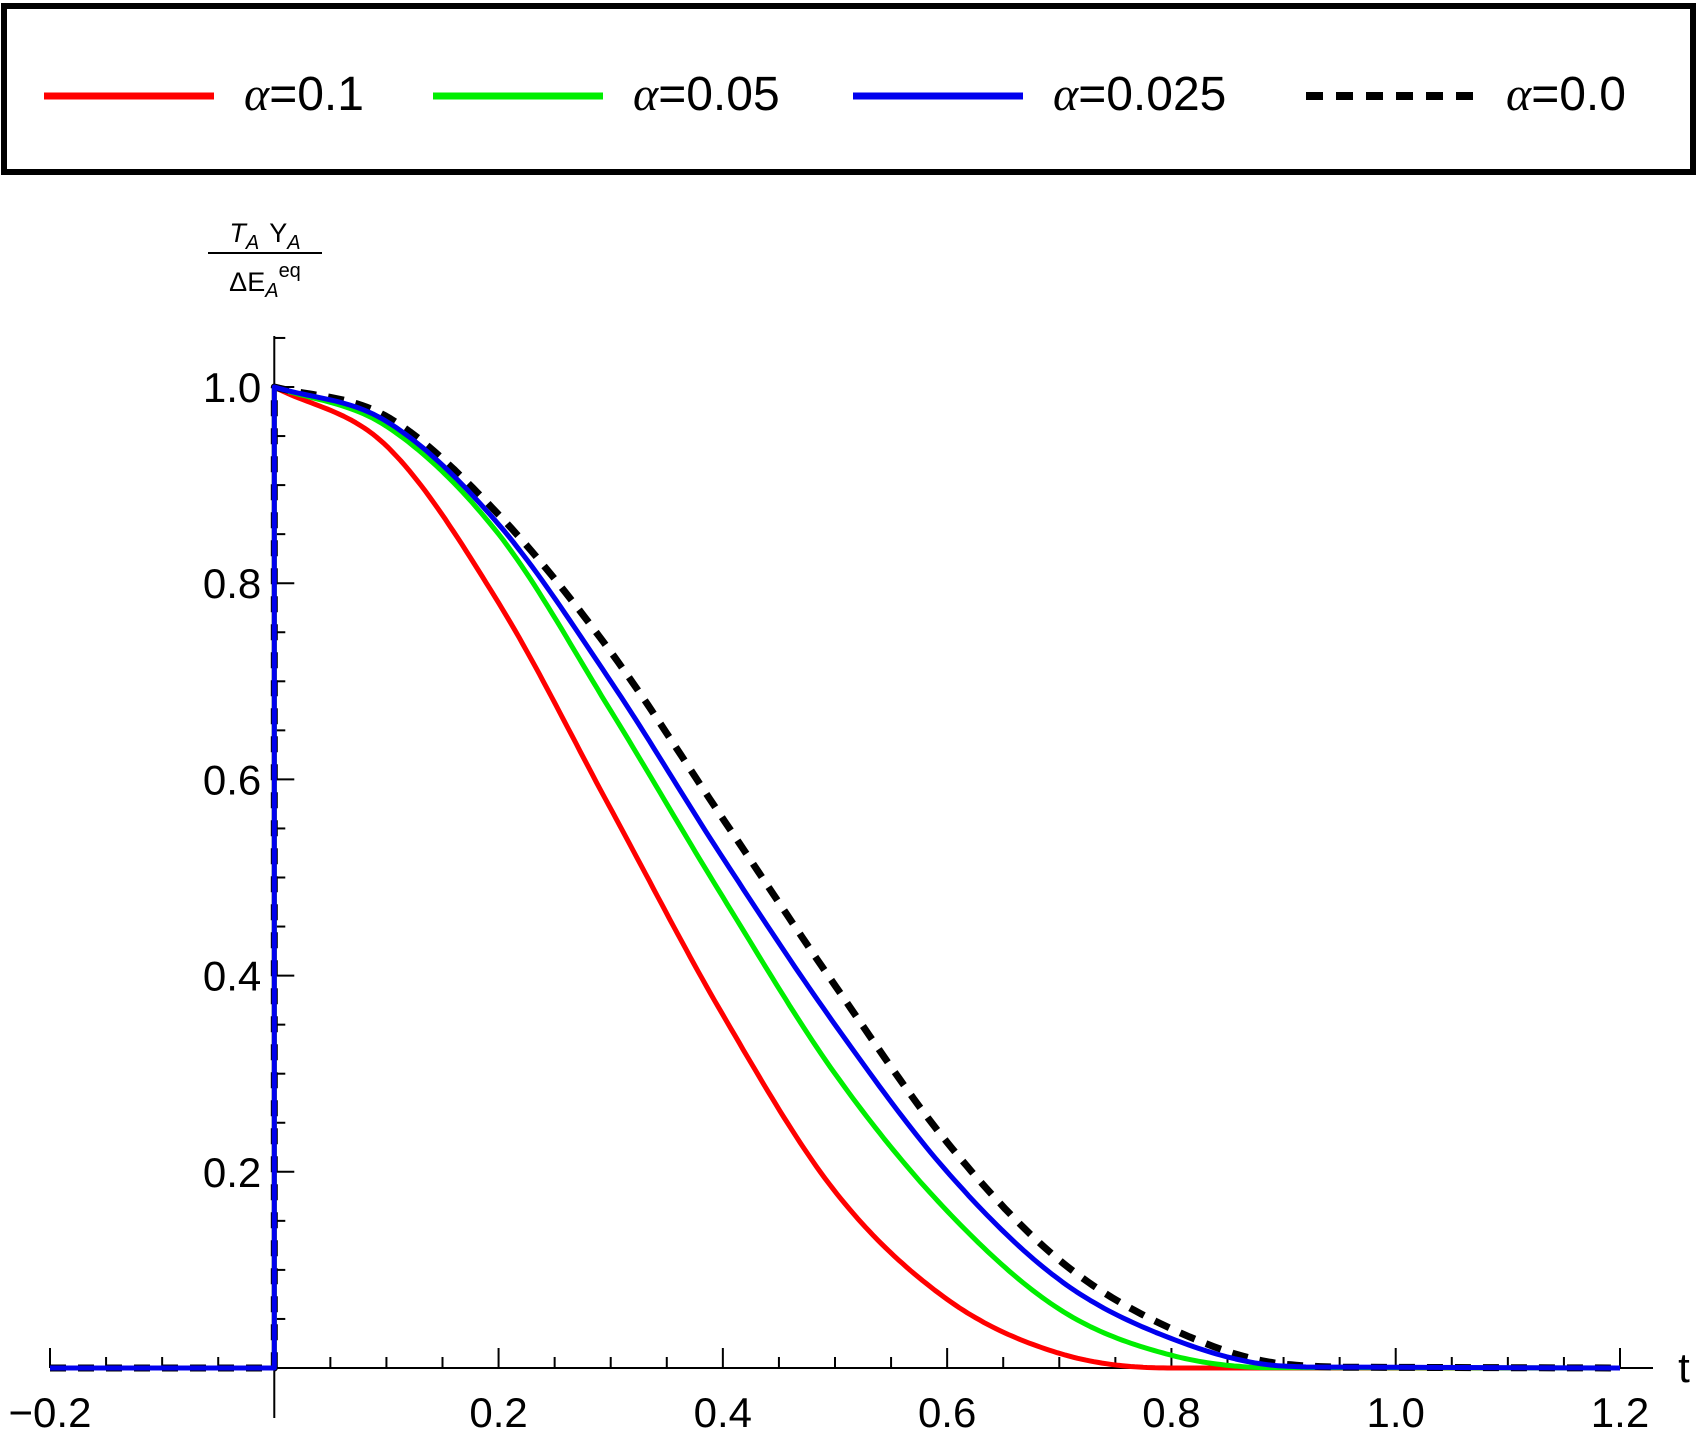 The height and width of the screenshot is (1446, 1700). Describe the element at coordinates (1620, 1412) in the screenshot. I see `x-tick-label: 1.2` at that location.